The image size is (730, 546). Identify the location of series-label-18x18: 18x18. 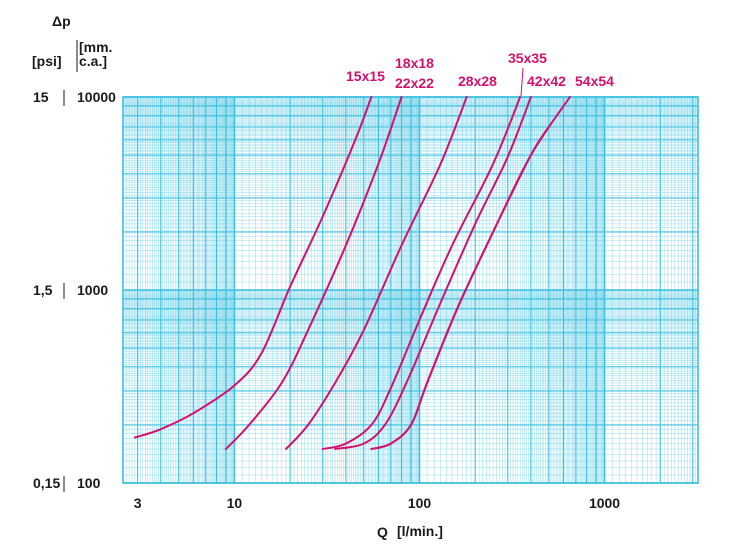
(414, 63).